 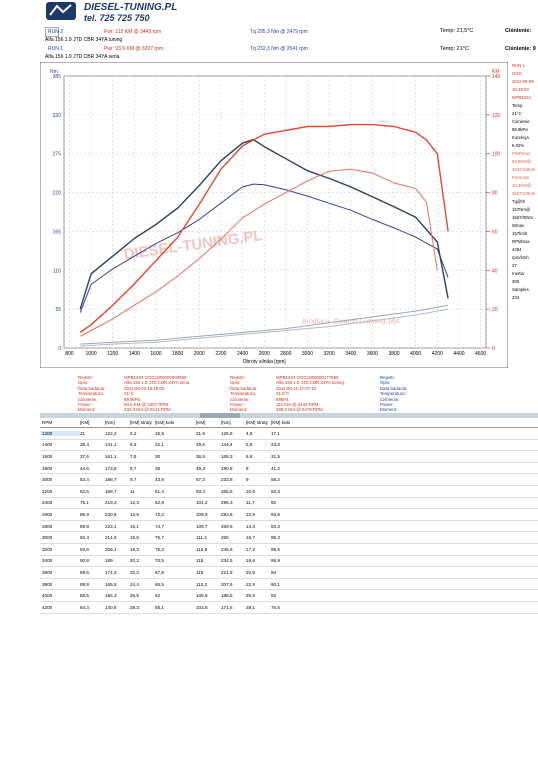 What do you see at coordinates (289, 550) in the screenshot?
I see `table-row: 3200 93,6 205,1 18,3 75,3 112,8 245,6 17,2 95,5` at bounding box center [289, 550].